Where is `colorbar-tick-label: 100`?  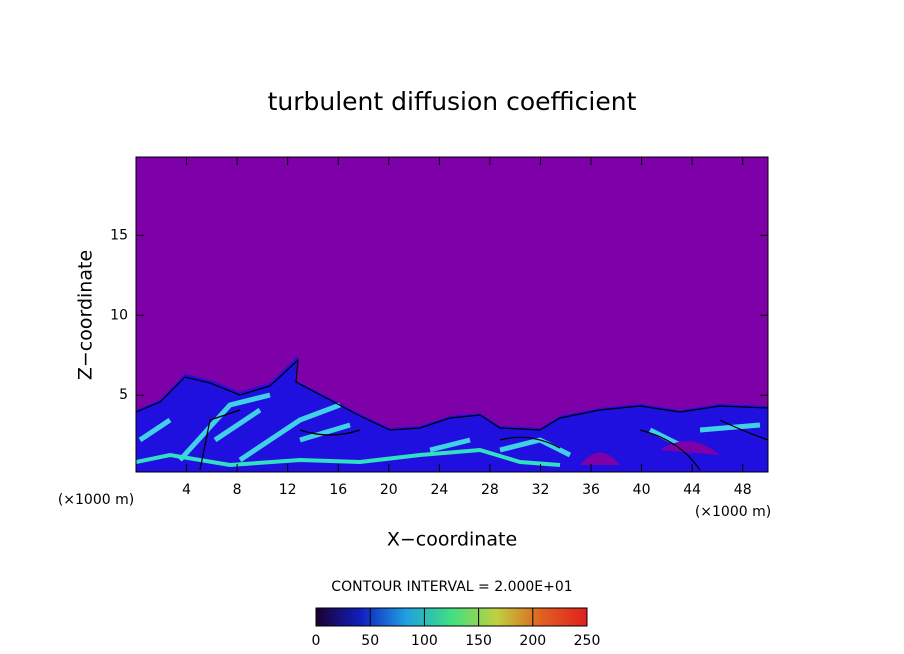 colorbar-tick-label: 100 is located at coordinates (424, 641).